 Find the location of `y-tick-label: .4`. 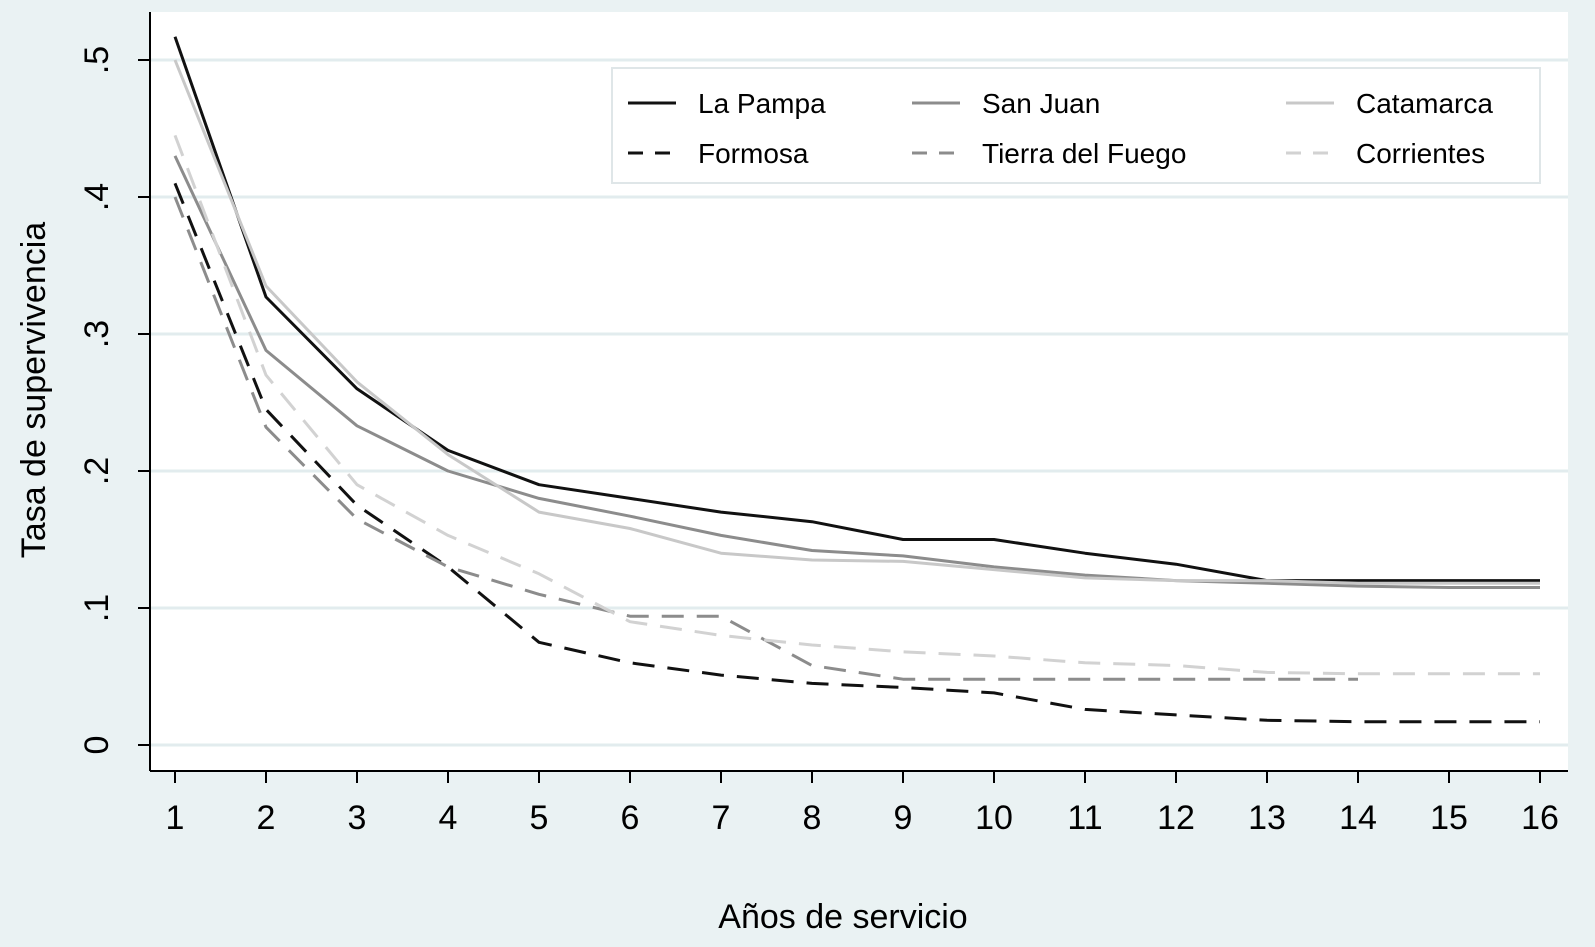

y-tick-label: .4 is located at coordinates (97, 197).